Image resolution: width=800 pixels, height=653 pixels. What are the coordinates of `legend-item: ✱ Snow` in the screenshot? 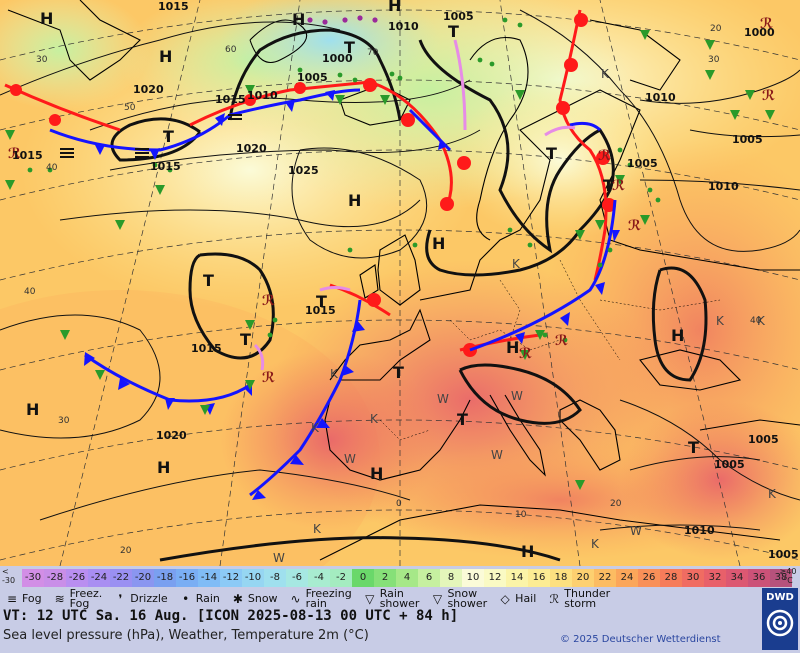 It's located at (254, 599).